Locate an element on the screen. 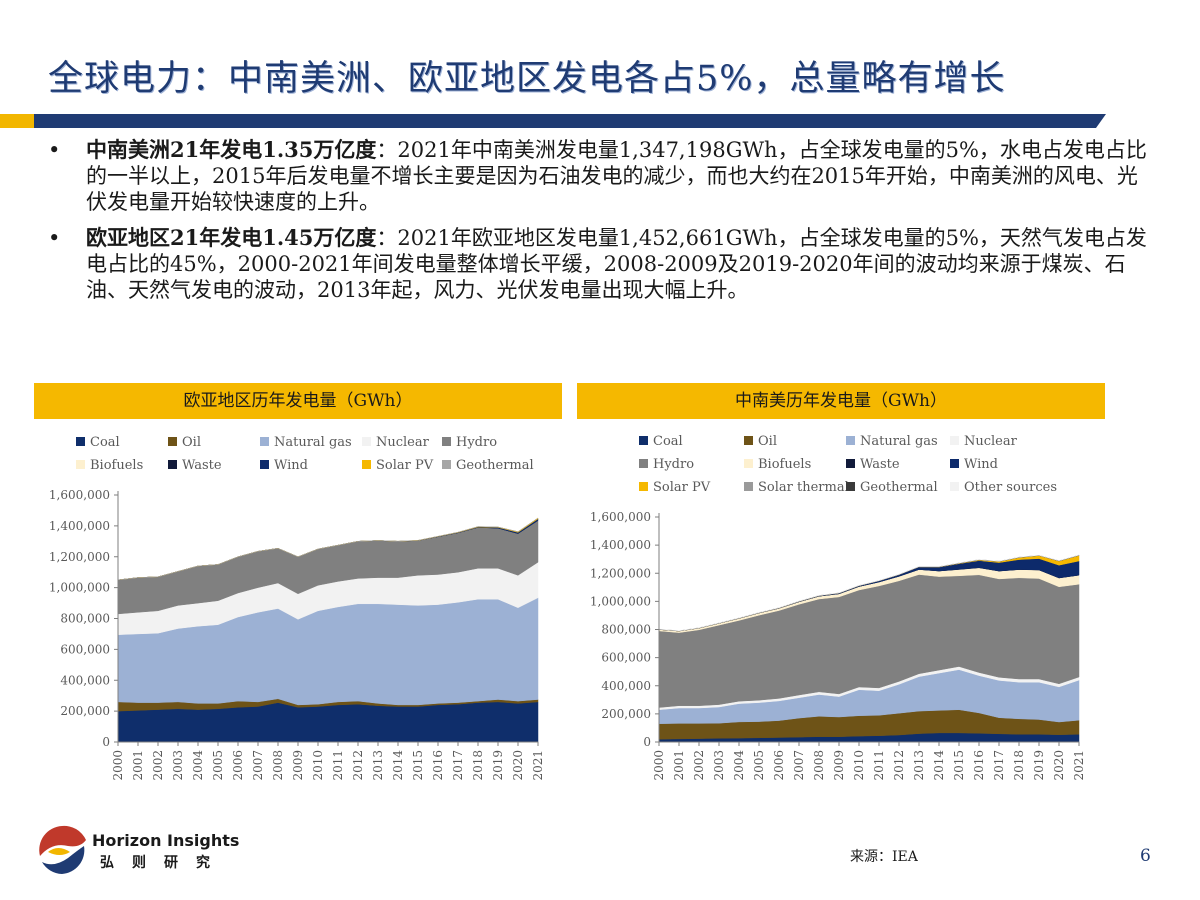 This screenshot has height=900, width=1200. bullet-heading: 中南美洲21年发电1.35万亿度 is located at coordinates (231, 149).